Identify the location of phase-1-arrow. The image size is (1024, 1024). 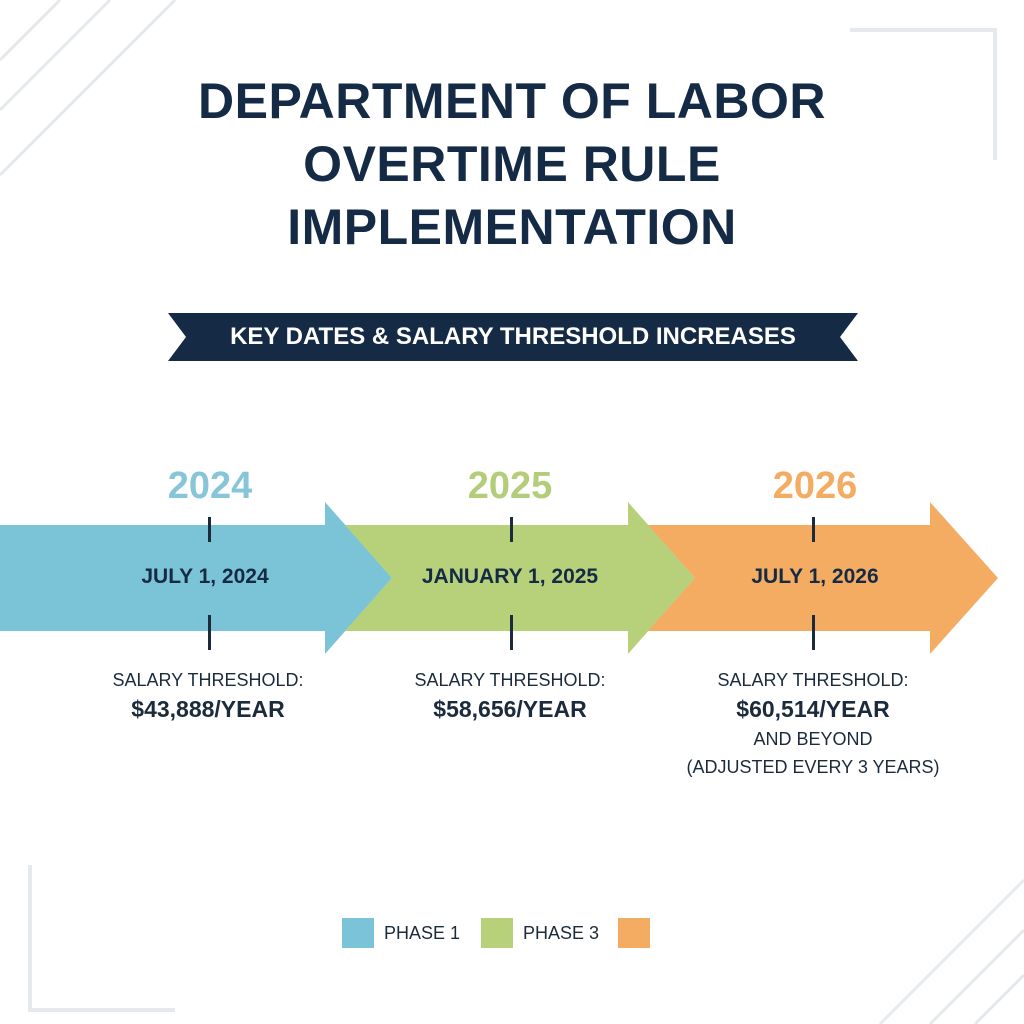
(196, 578).